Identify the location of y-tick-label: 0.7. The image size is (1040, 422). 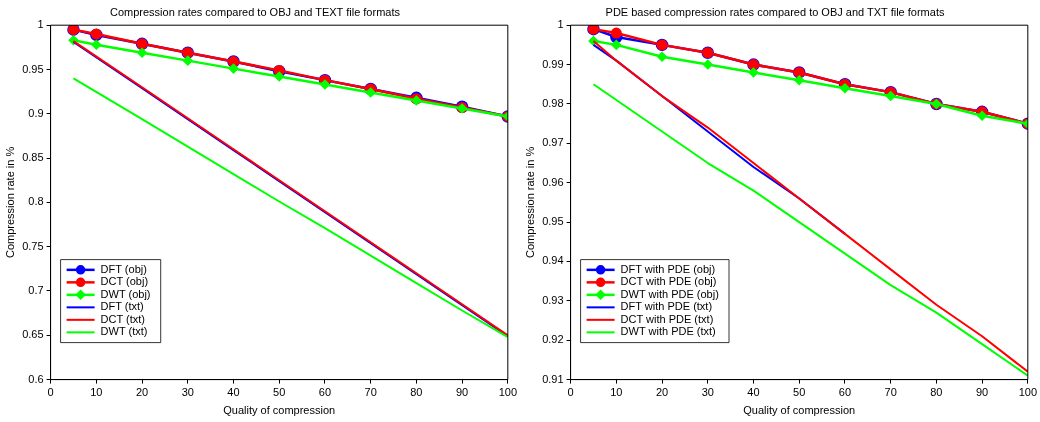
(36, 290).